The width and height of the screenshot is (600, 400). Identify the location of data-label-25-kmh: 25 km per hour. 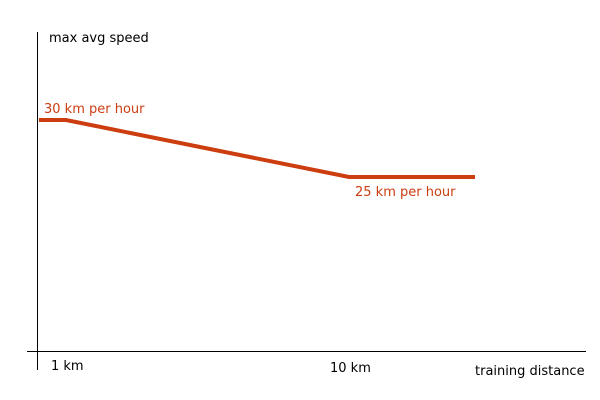
(405, 192).